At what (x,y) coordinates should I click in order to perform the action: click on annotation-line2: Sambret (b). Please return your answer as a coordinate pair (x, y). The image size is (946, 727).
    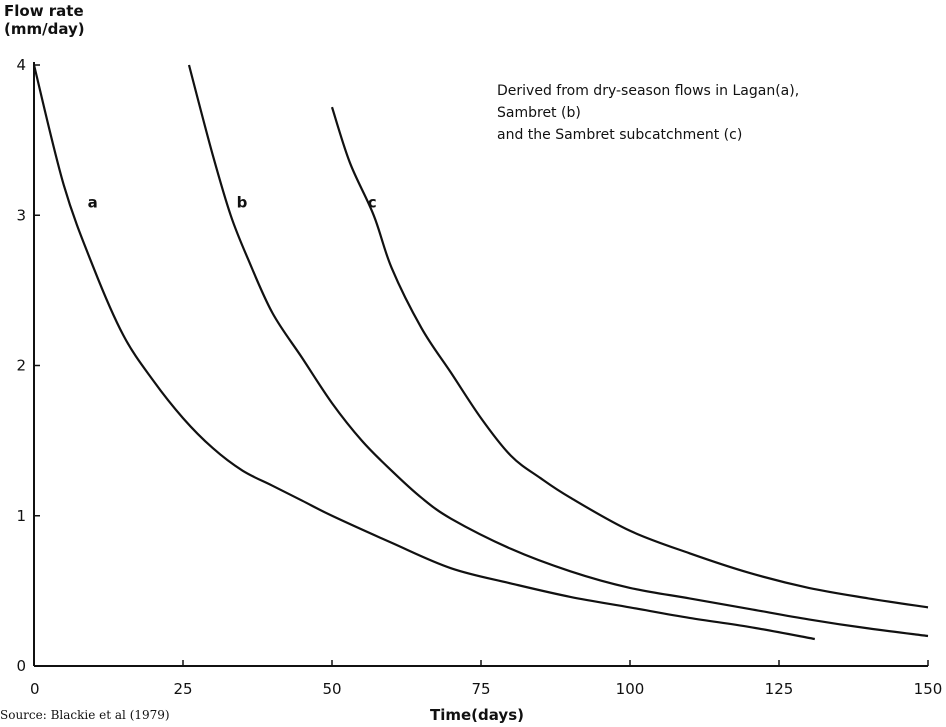
    Looking at the image, I should click on (539, 113).